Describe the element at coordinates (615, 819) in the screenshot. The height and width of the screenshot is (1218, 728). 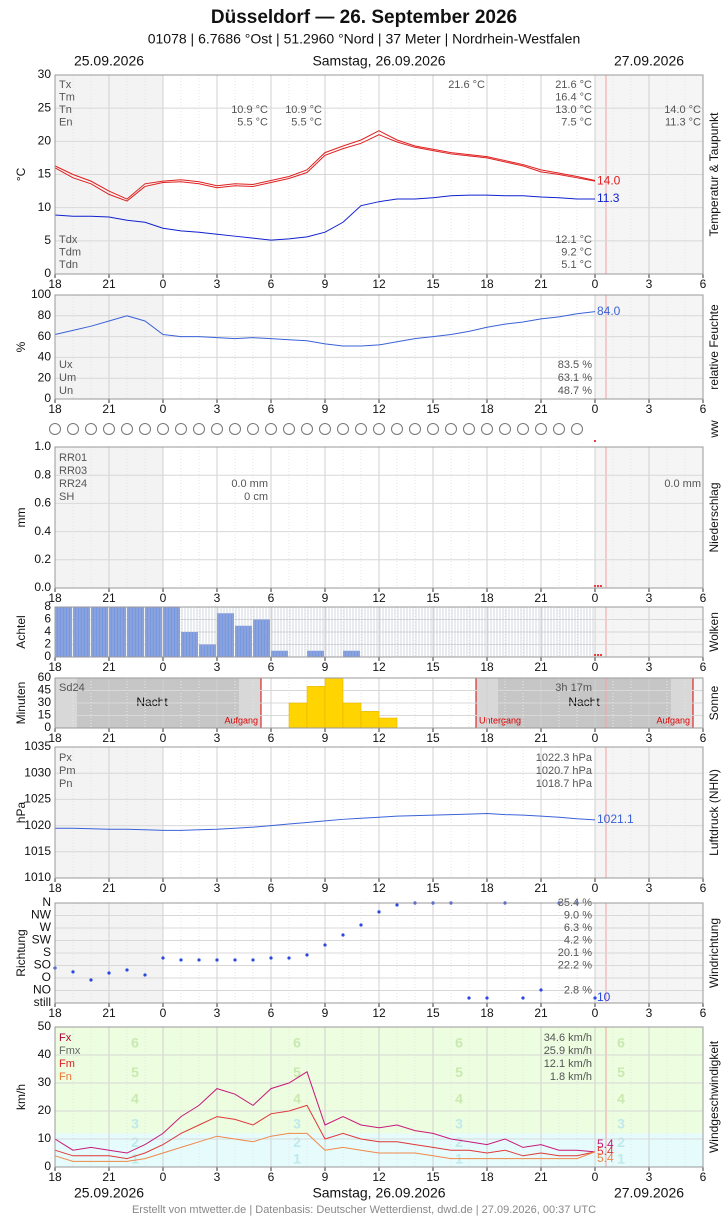
I see `end-label: 1021.1` at that location.